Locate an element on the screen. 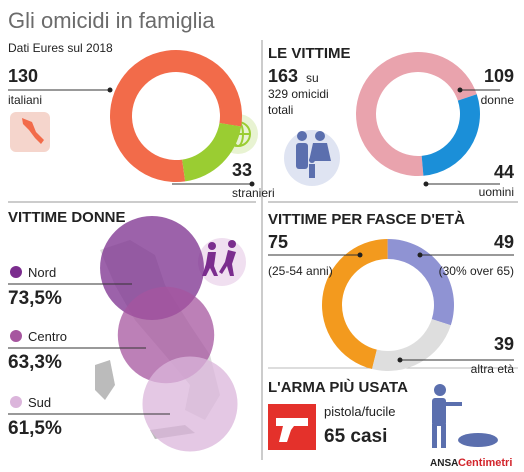 This screenshot has height=472, width=524. category-label: donne is located at coordinates (498, 100).